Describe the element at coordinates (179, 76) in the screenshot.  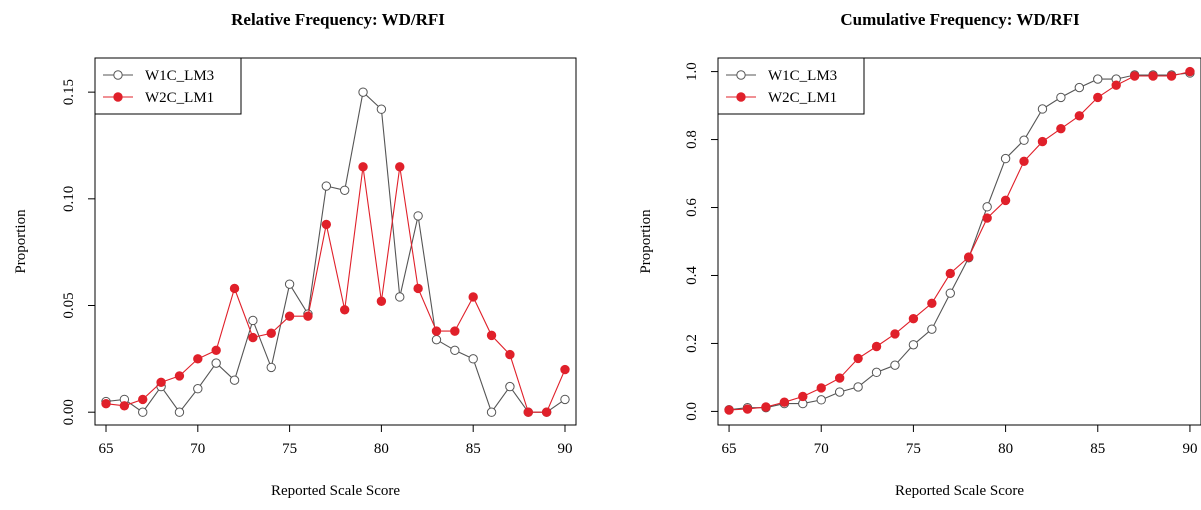
I see `legend-label: W1C_LM3` at that location.